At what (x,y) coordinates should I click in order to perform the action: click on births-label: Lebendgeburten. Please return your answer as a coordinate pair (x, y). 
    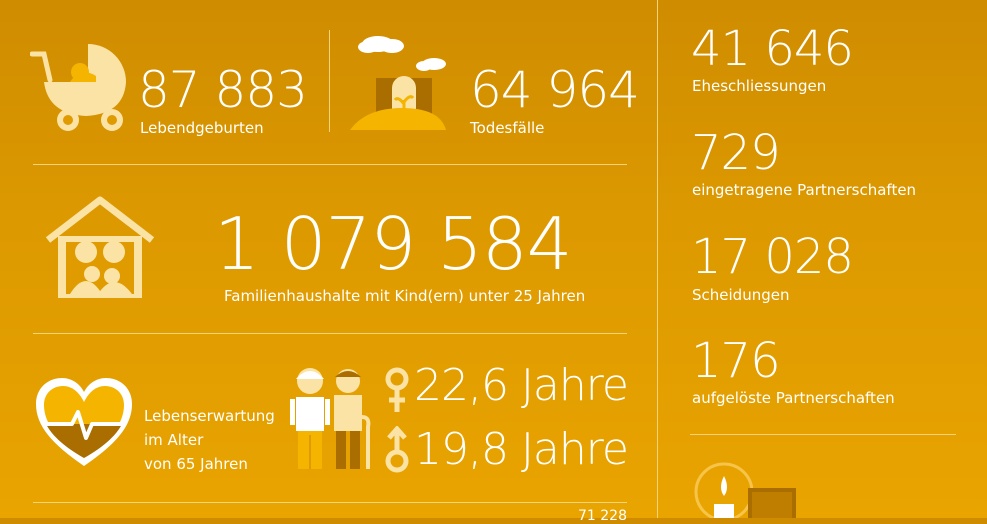
    Looking at the image, I should click on (202, 128).